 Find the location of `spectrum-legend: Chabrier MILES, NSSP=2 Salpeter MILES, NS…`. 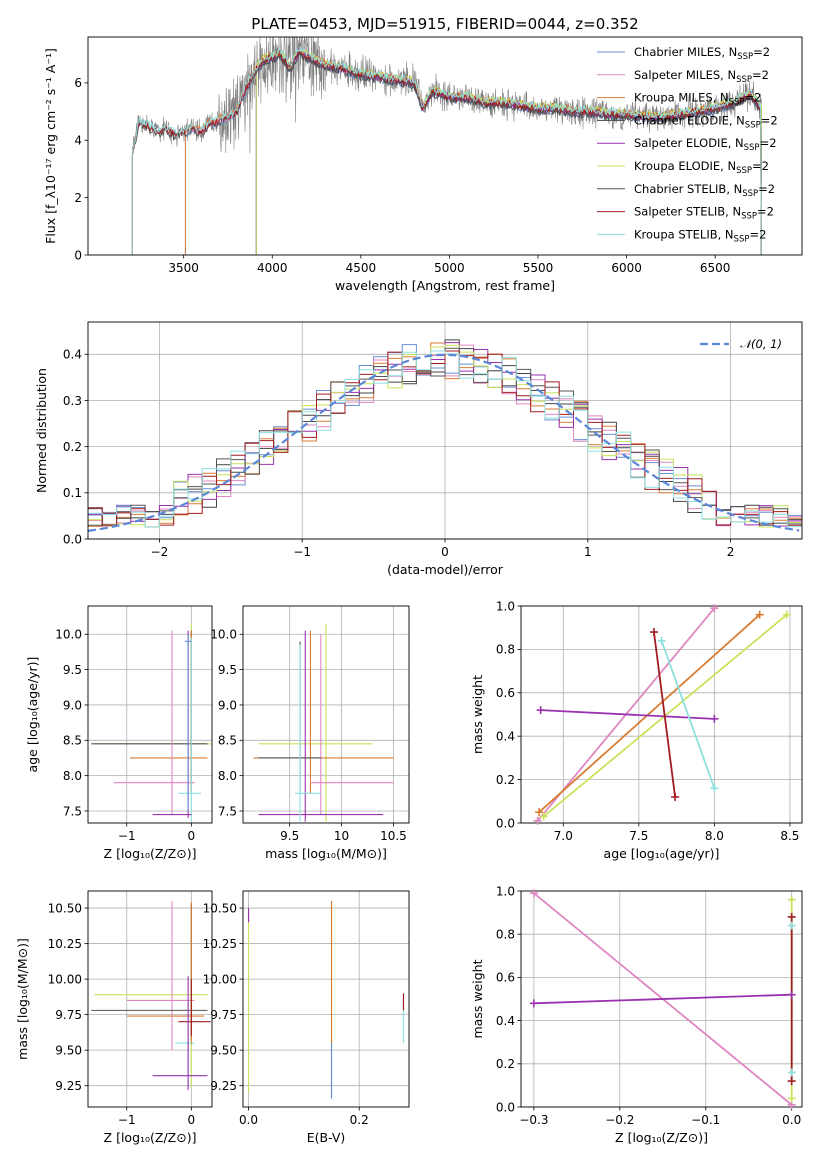

spectrum-legend: Chabrier MILES, NSSP=2 Salpeter MILES, NS… is located at coordinates (687, 144).